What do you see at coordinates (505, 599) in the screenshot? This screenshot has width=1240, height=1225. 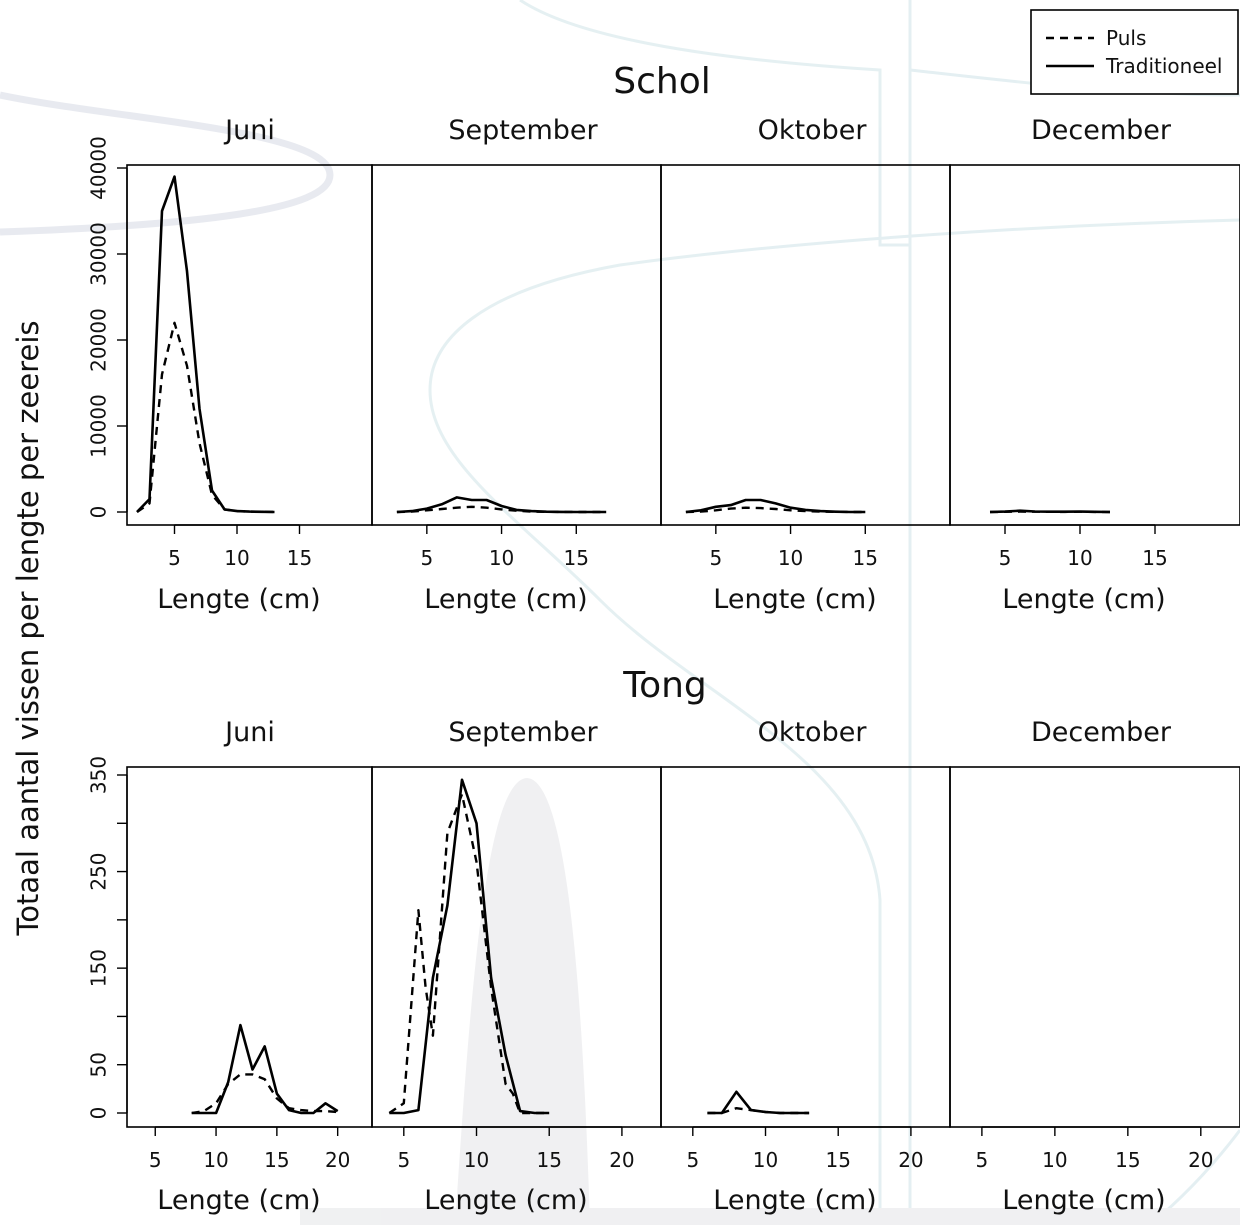 I see `x-label-schol-september: Lengte (cm)` at bounding box center [505, 599].